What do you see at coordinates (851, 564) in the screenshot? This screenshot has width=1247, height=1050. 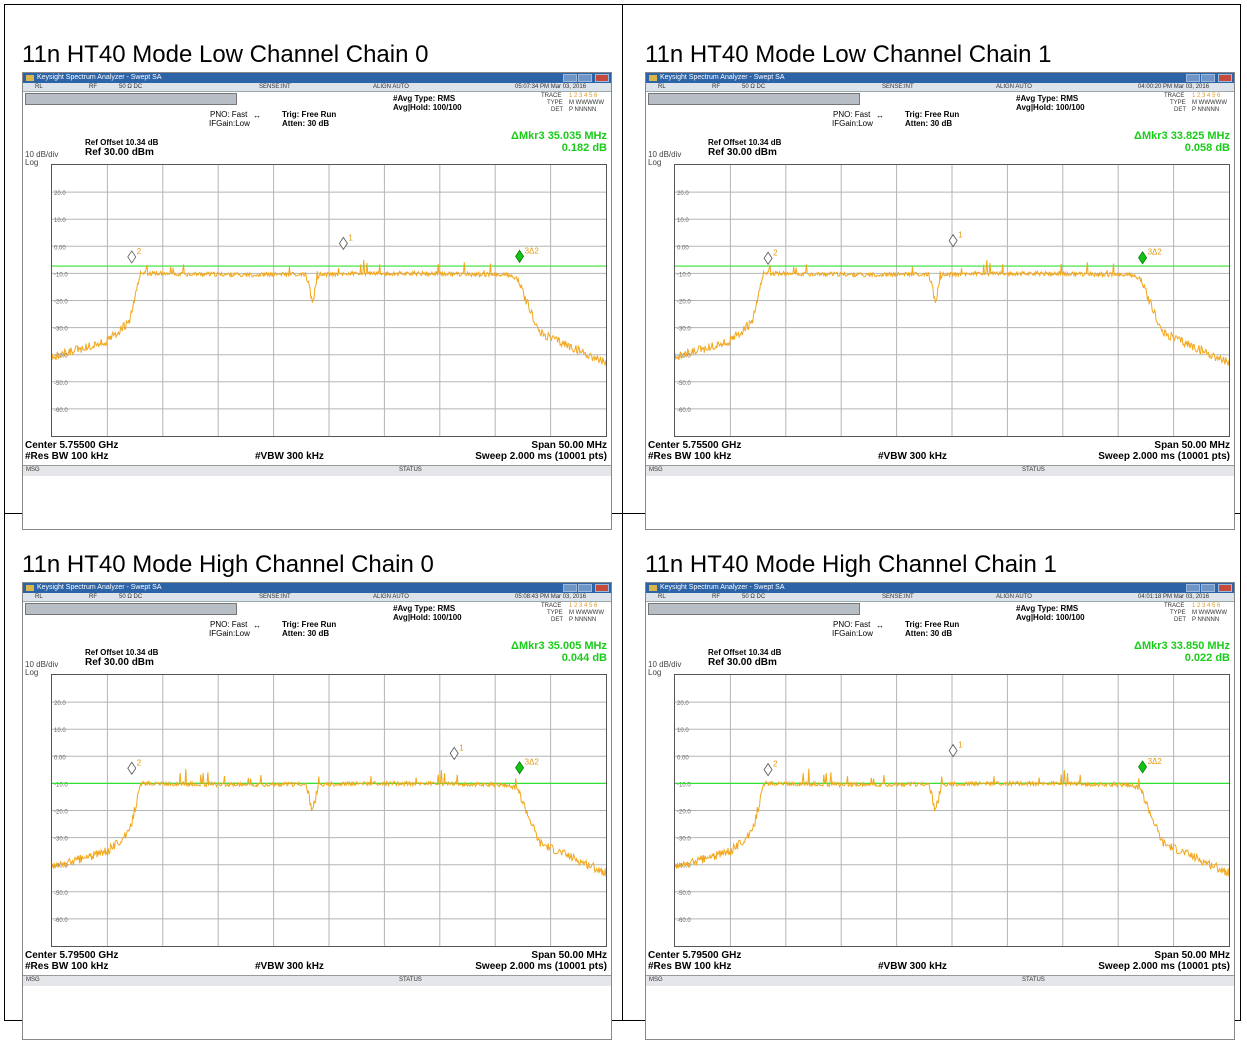 I see `panel-title: 11n HT40 Mode High Channel Chain 1` at bounding box center [851, 564].